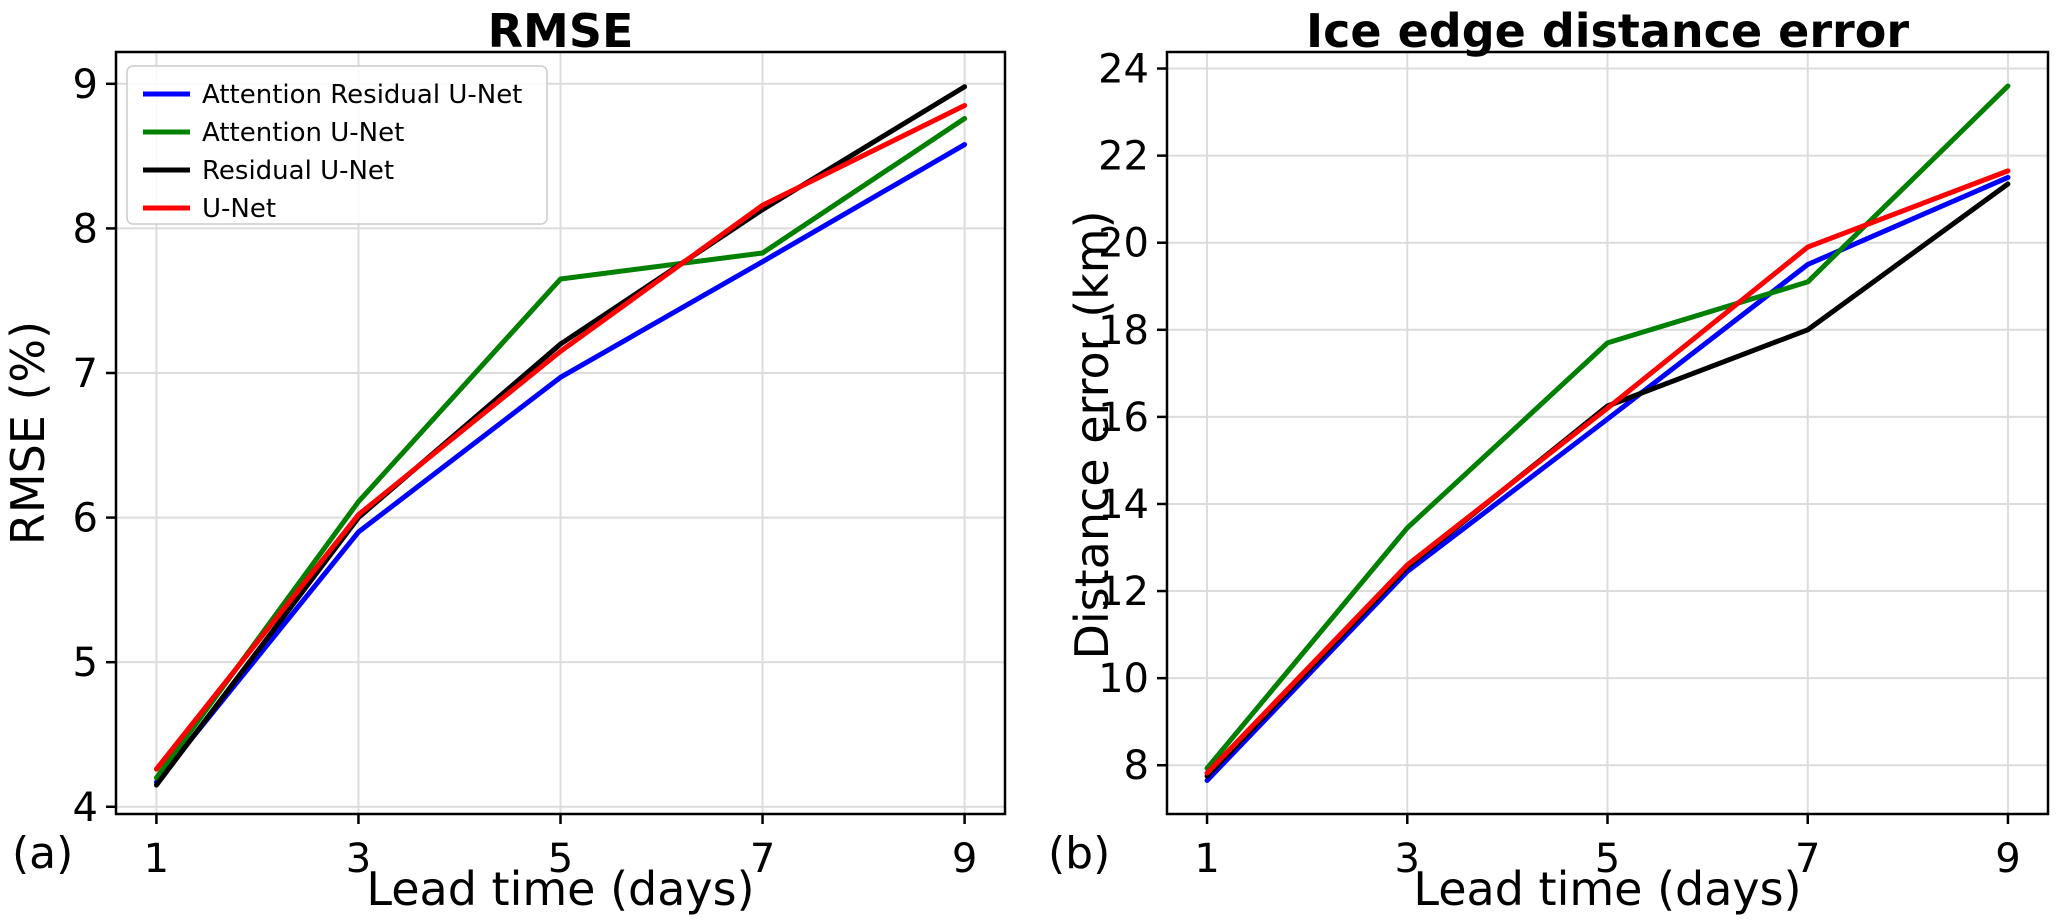 The image size is (2067, 922). Describe the element at coordinates (239, 209) in the screenshot. I see `legend-label-u-net: U-Net` at that location.